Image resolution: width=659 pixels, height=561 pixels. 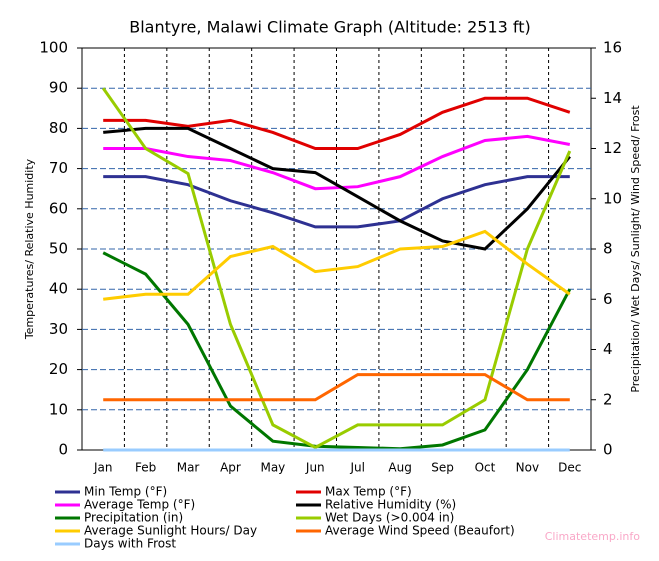 What do you see at coordinates (399, 468) in the screenshot?
I see `x-tick-label: Aug` at bounding box center [399, 468].